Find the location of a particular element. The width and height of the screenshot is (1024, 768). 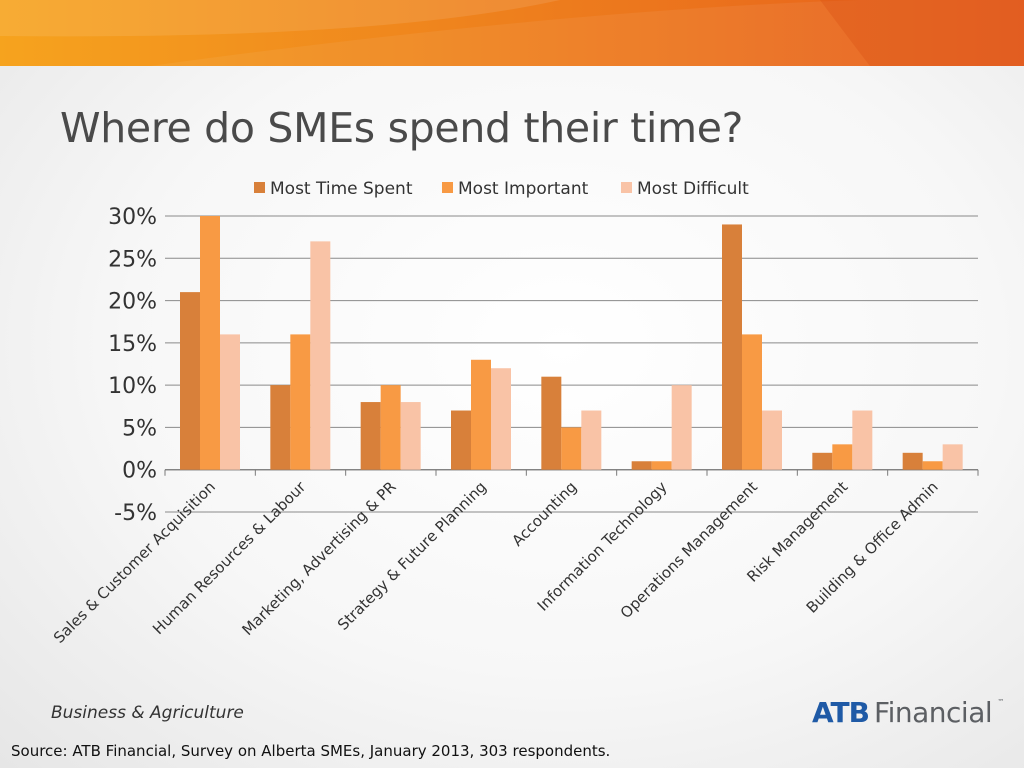

y-tick-label: 0% is located at coordinates (139, 471).